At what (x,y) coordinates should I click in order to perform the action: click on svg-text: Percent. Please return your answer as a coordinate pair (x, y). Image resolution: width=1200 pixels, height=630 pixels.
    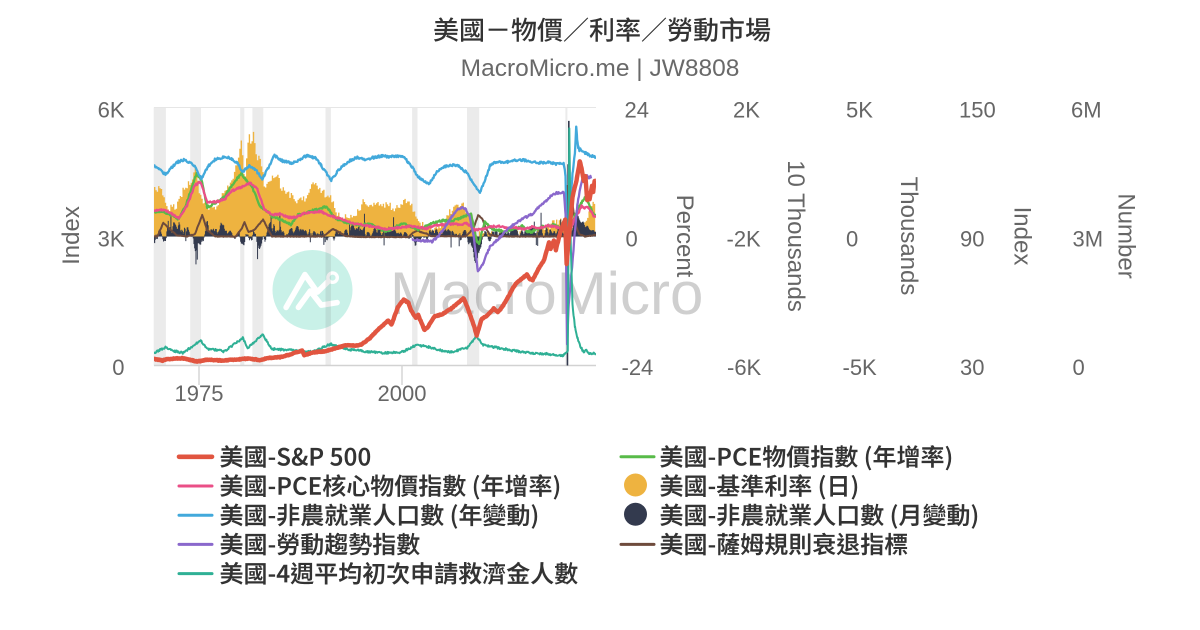
    Looking at the image, I should click on (684, 236).